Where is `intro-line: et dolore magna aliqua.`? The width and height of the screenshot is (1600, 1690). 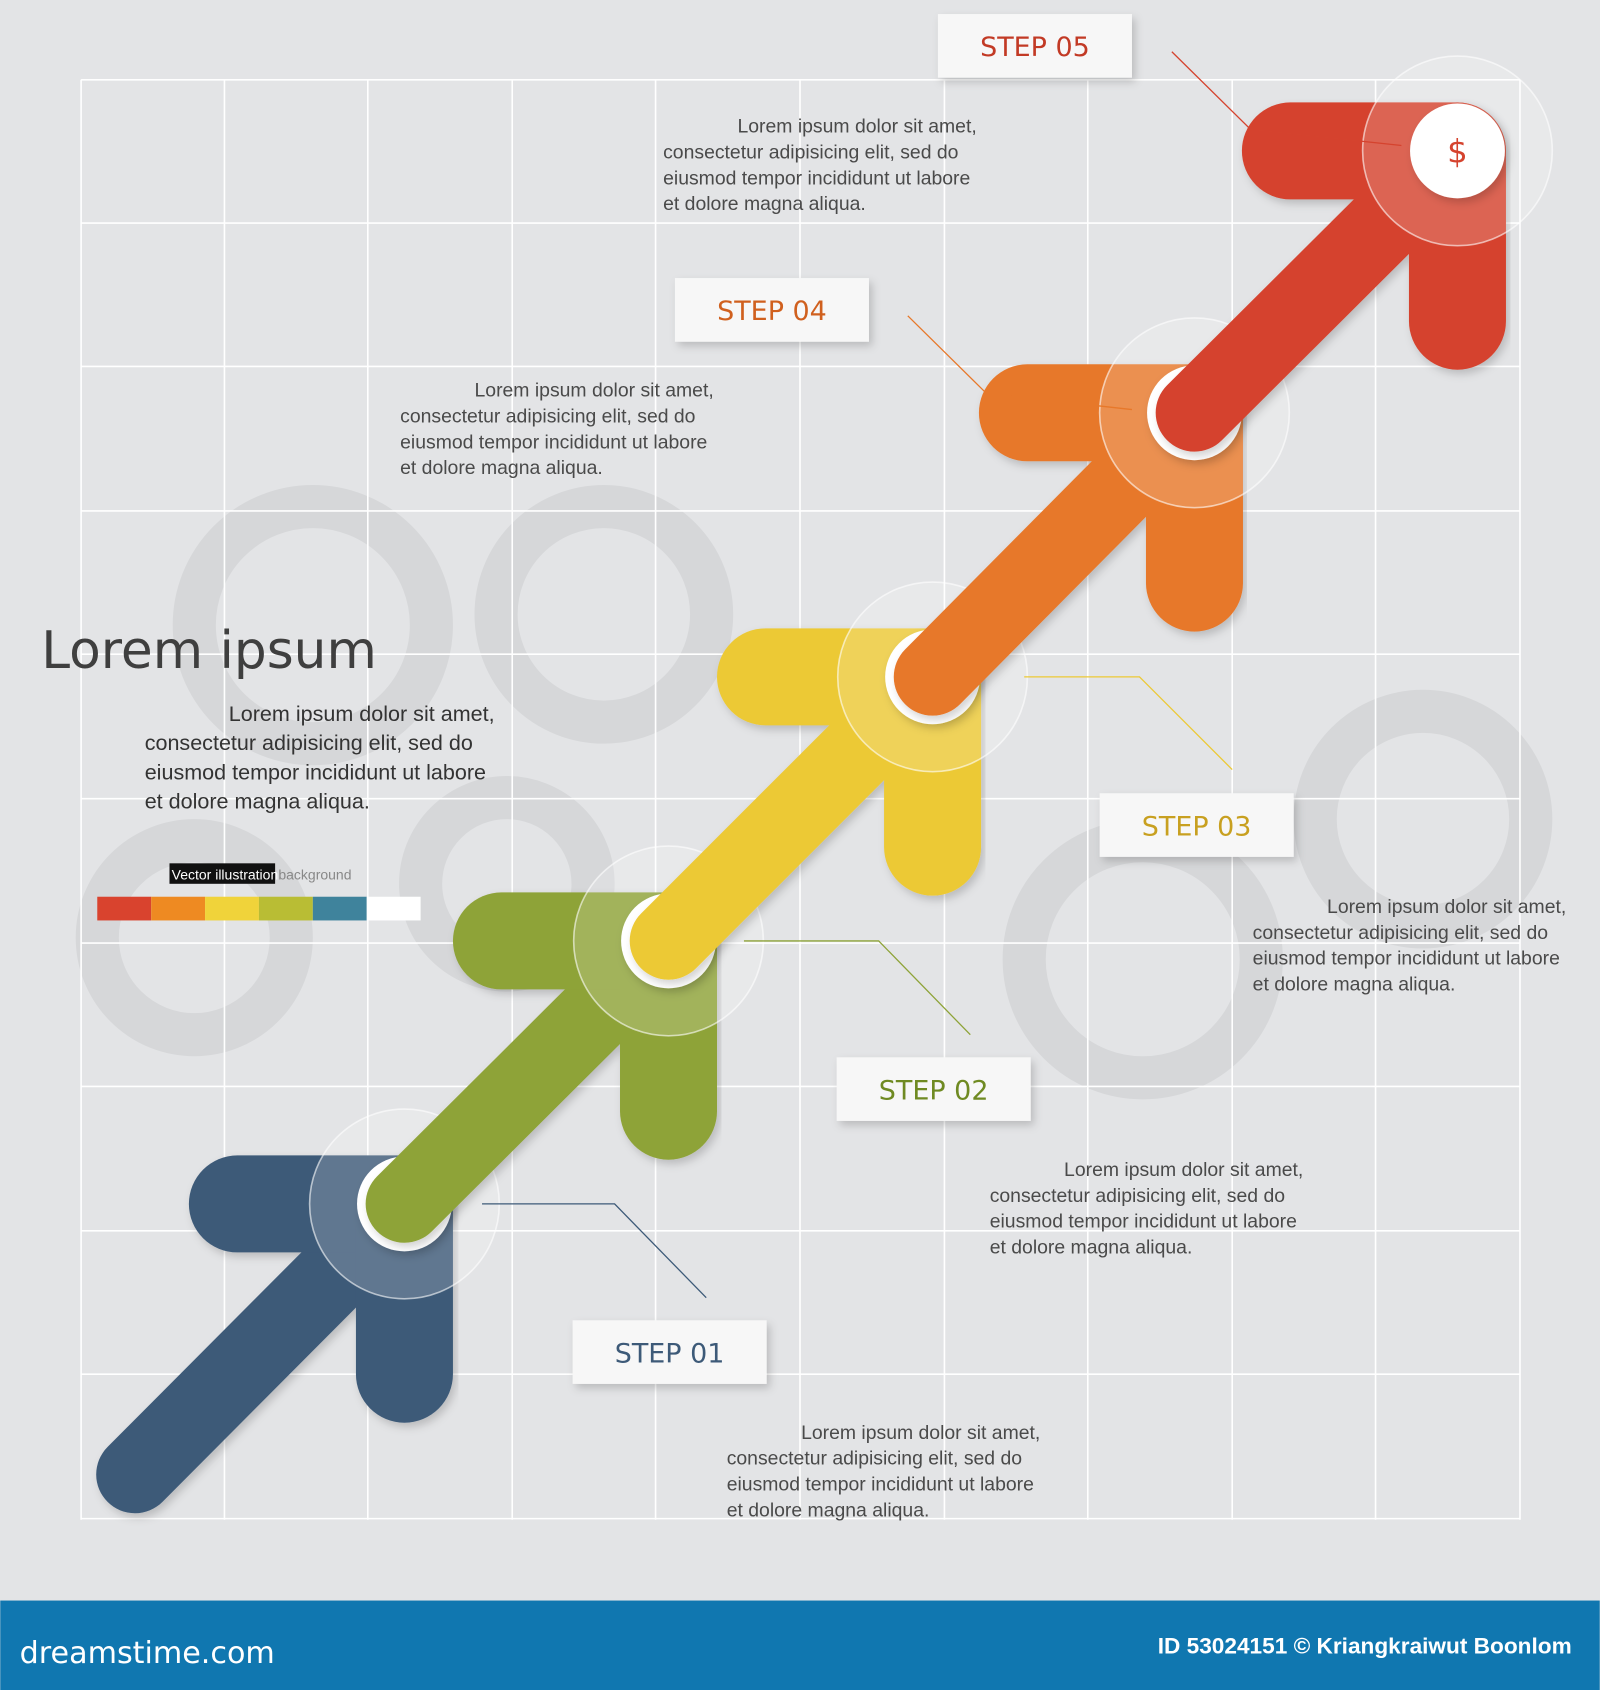 intro-line: et dolore magna aliqua. is located at coordinates (257, 800).